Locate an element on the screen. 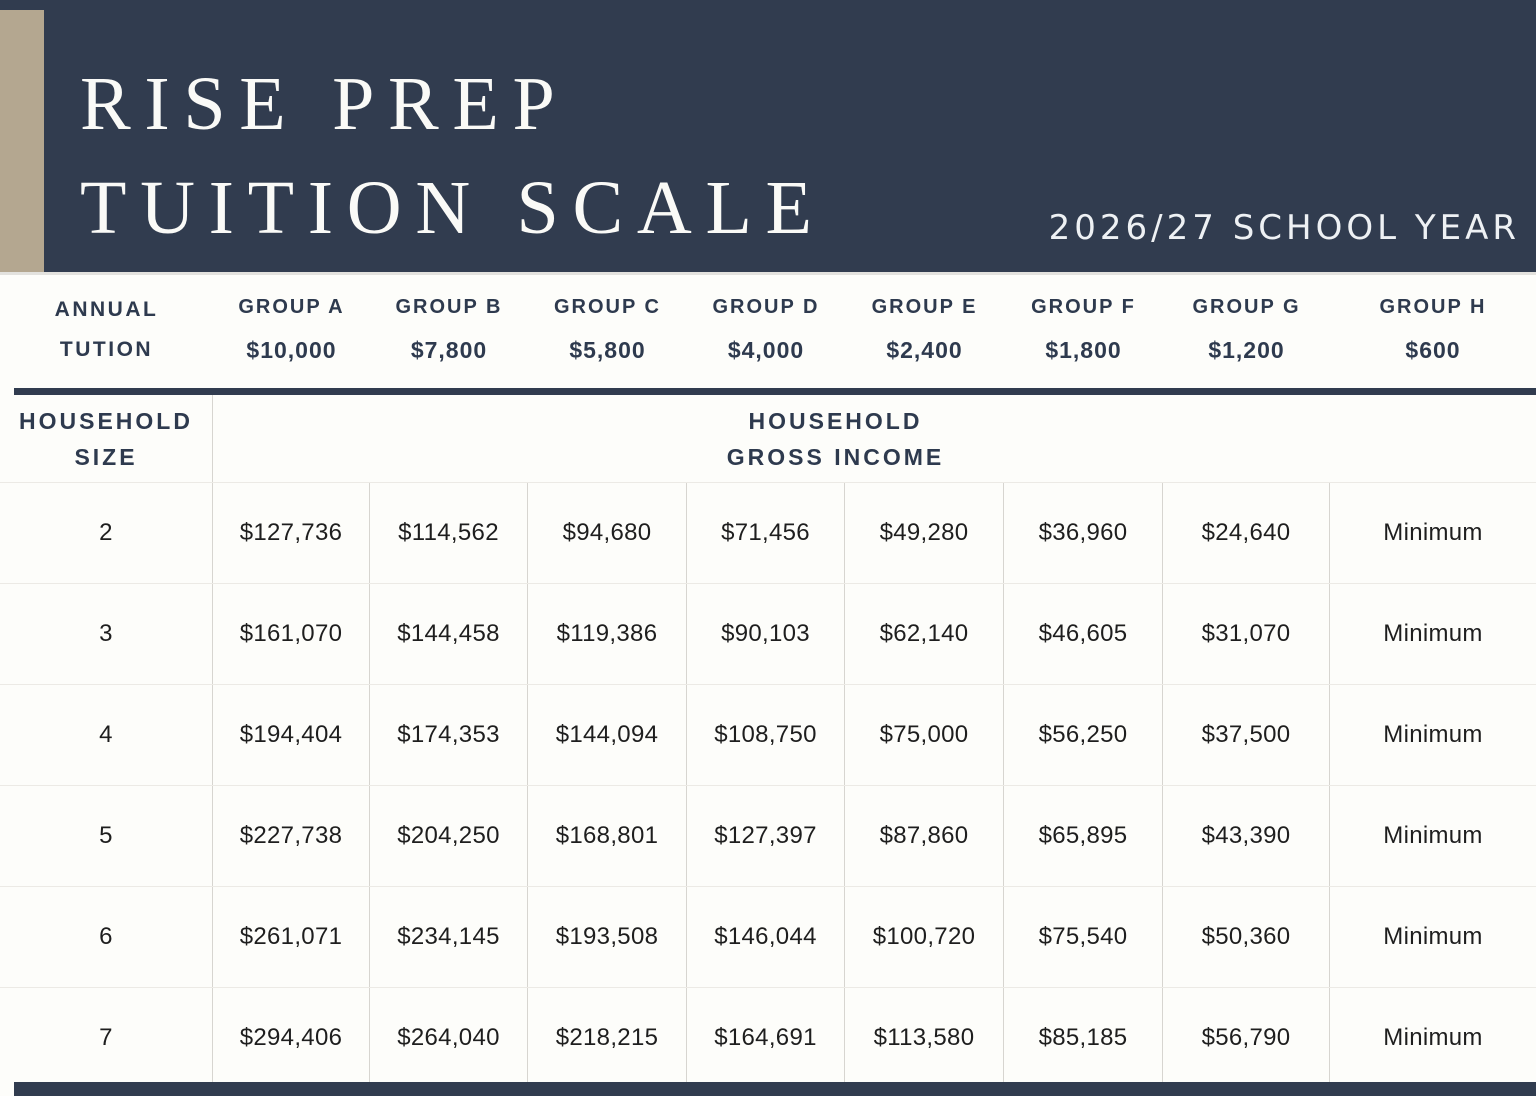 The image size is (1536, 1096). income-cell: $100,720 is located at coordinates (924, 937).